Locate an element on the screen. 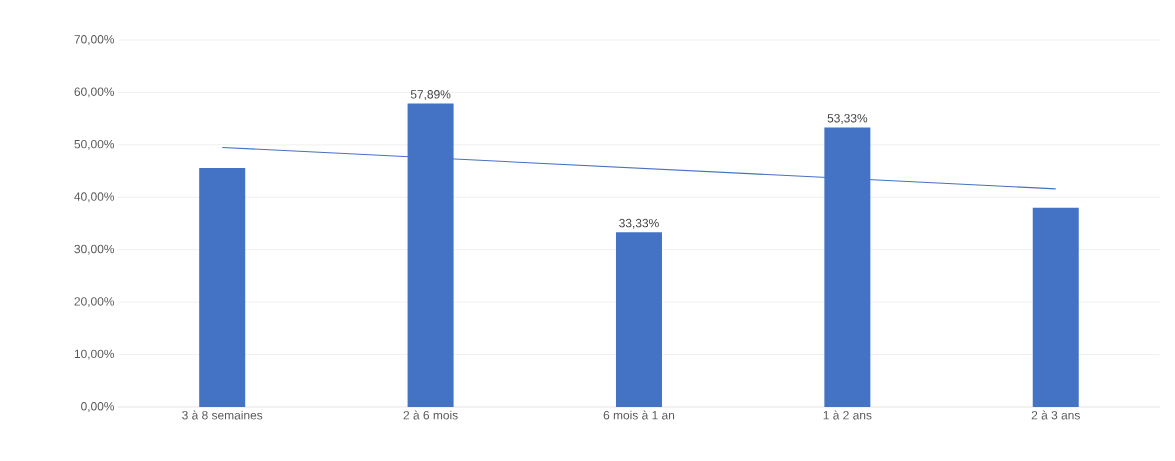  x-tick-label: 6 mois à 1 an is located at coordinates (639, 415).